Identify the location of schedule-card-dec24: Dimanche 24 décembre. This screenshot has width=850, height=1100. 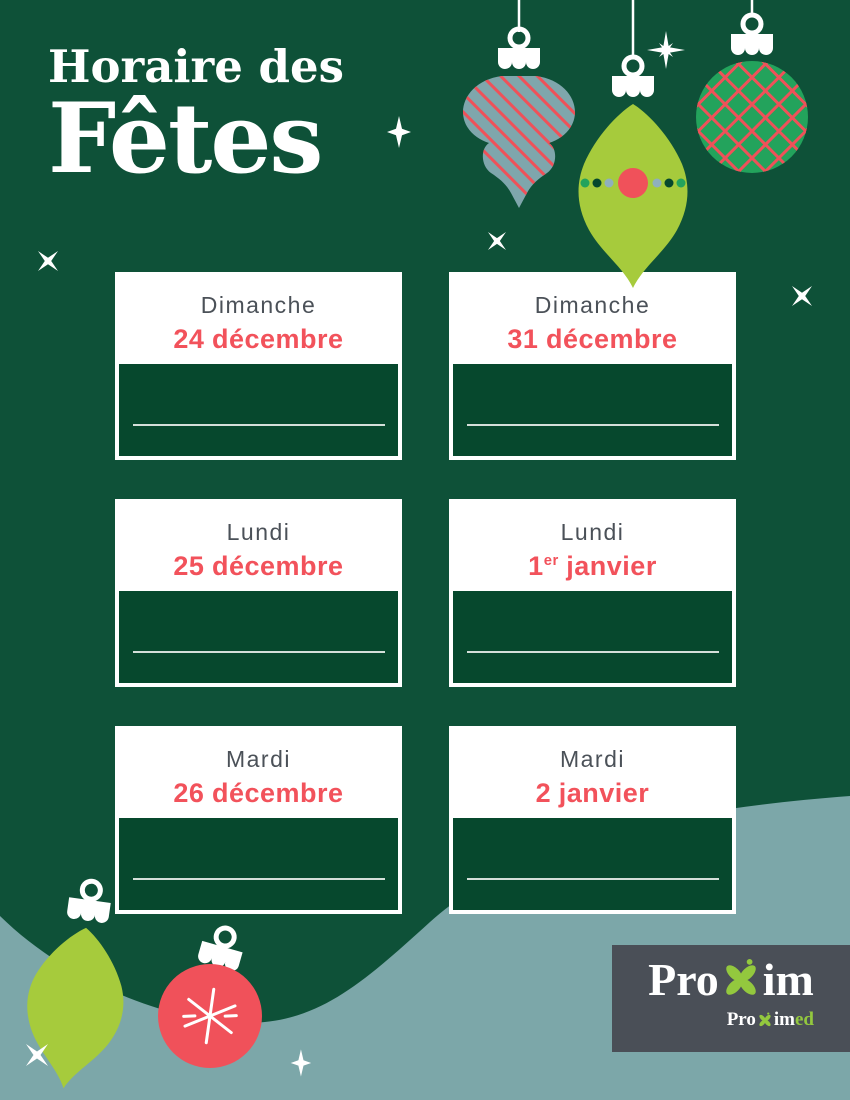
(258, 366).